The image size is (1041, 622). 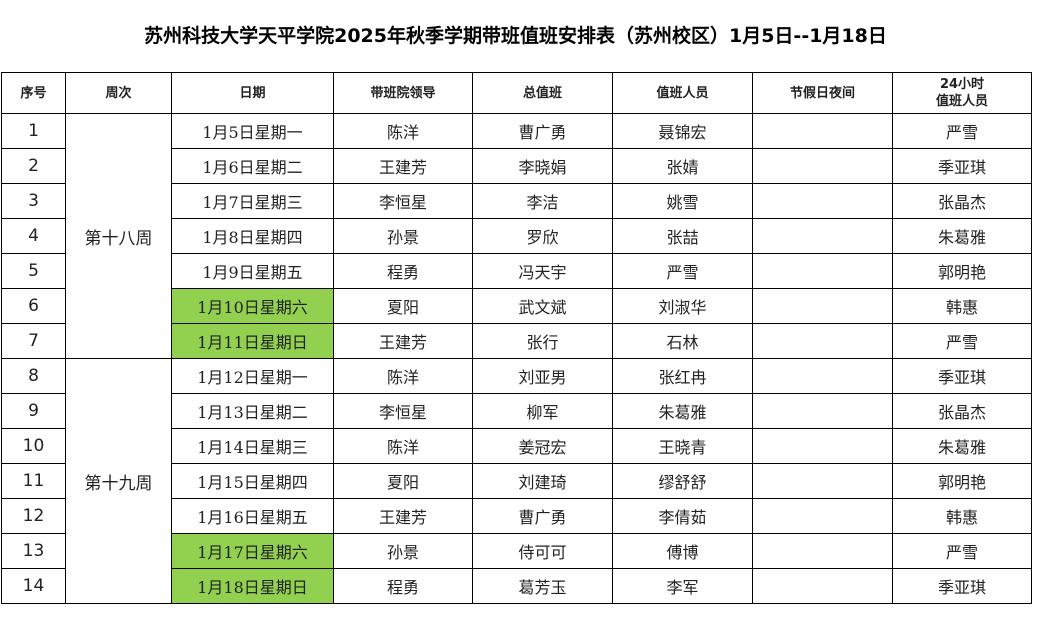 What do you see at coordinates (542, 586) in the screenshot?
I see `chief-cell: 葛芳玉` at bounding box center [542, 586].